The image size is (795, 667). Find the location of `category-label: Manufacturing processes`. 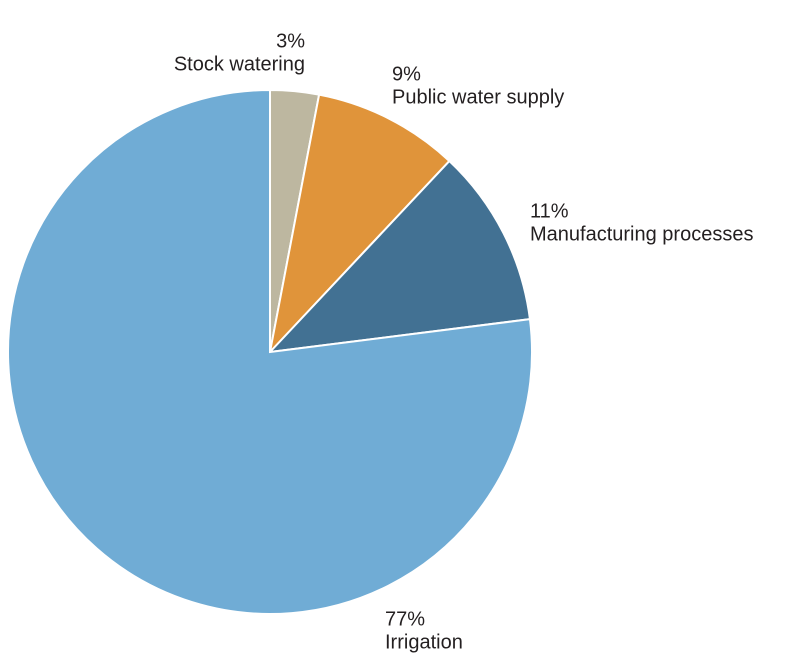

category-label: Manufacturing processes is located at coordinates (641, 234).